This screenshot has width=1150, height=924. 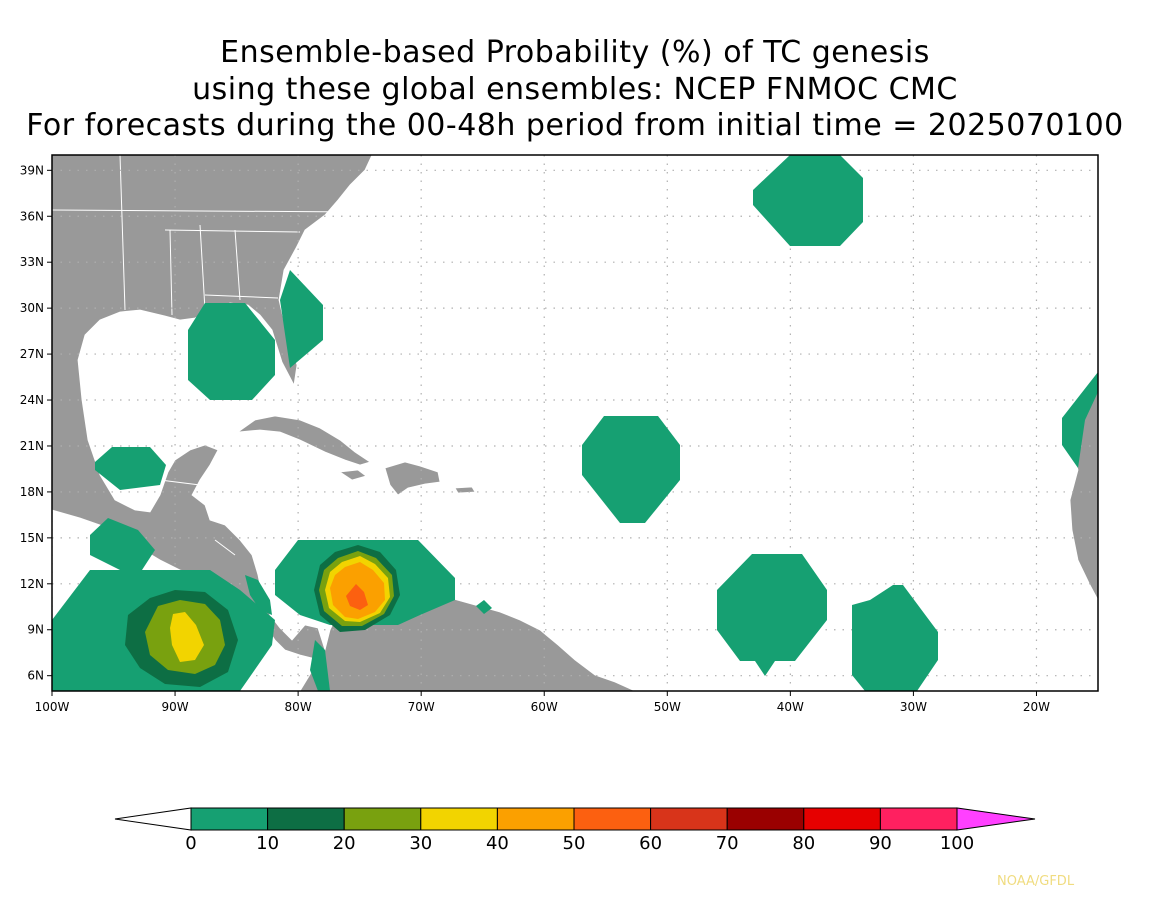 What do you see at coordinates (1036, 707) in the screenshot?
I see `lon-tick-label: 20W` at bounding box center [1036, 707].